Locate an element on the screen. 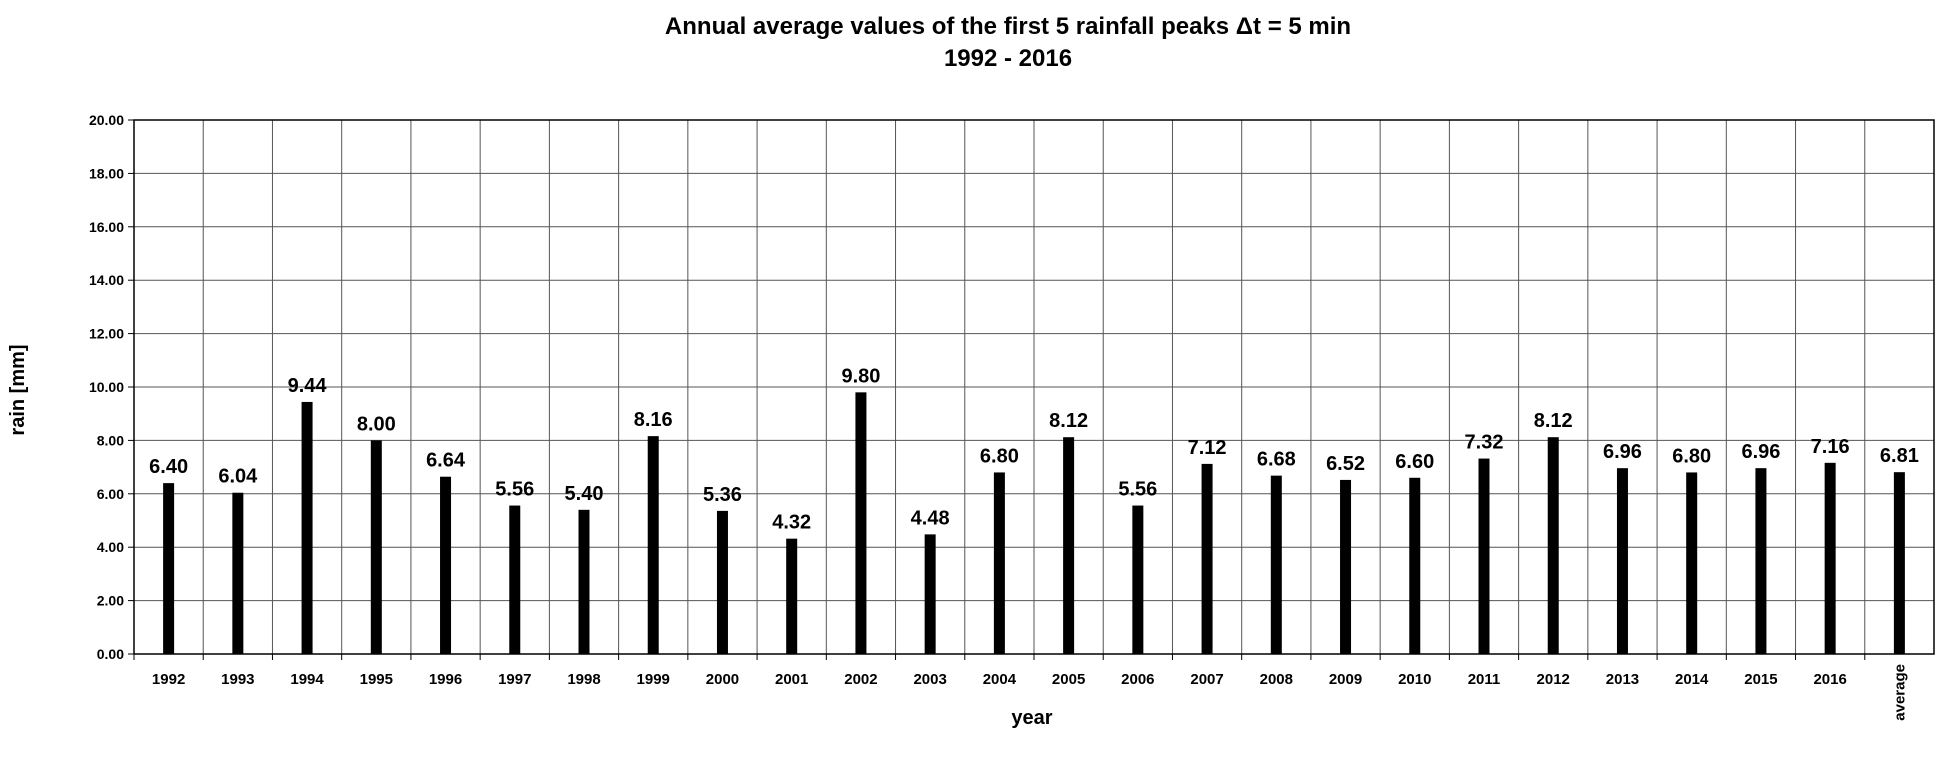  x-tick-label: 2003 is located at coordinates (929, 679).